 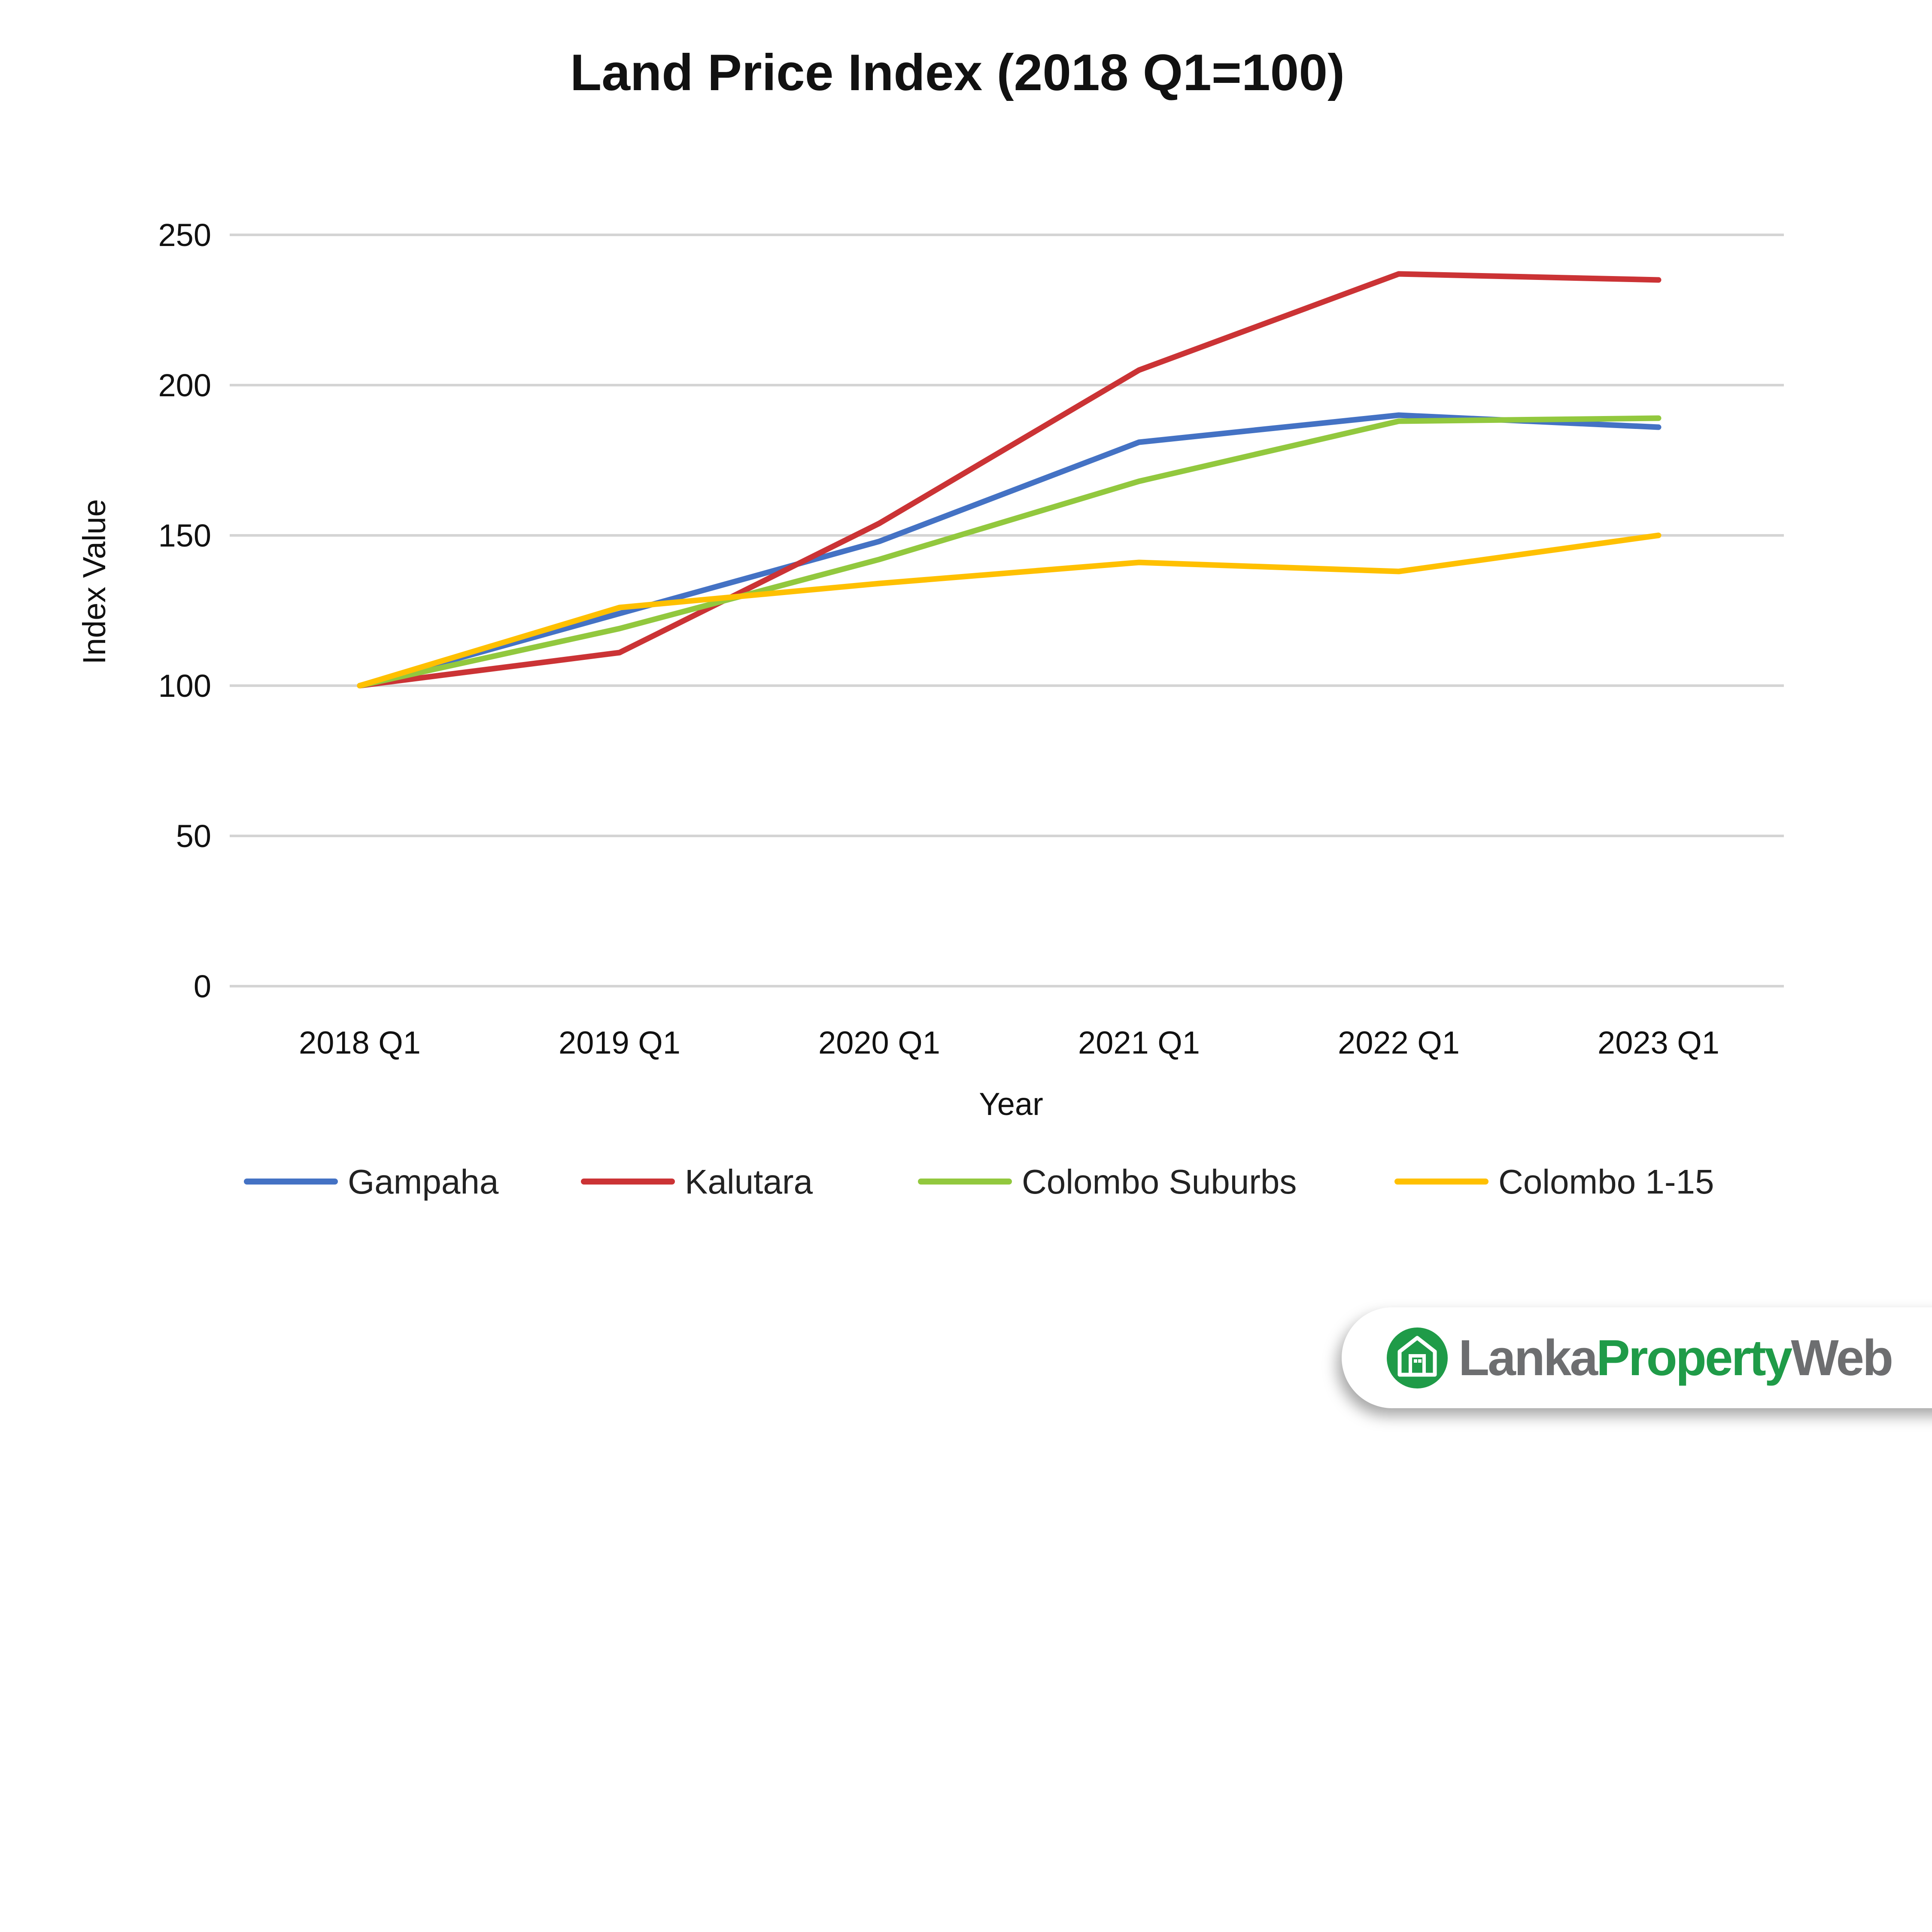 I want to click on y-tick-label: 0, so click(x=202, y=987).